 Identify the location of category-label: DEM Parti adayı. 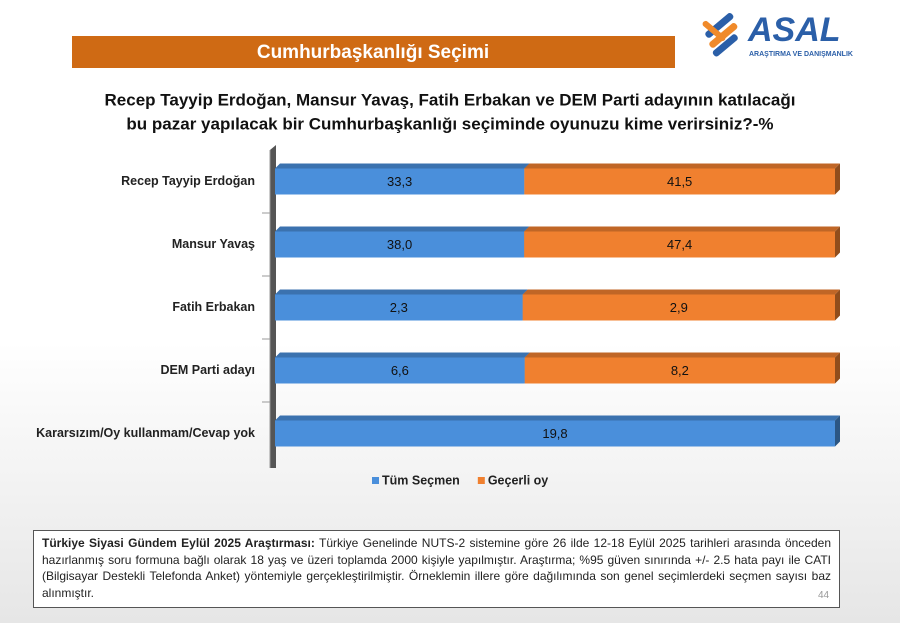
(208, 370).